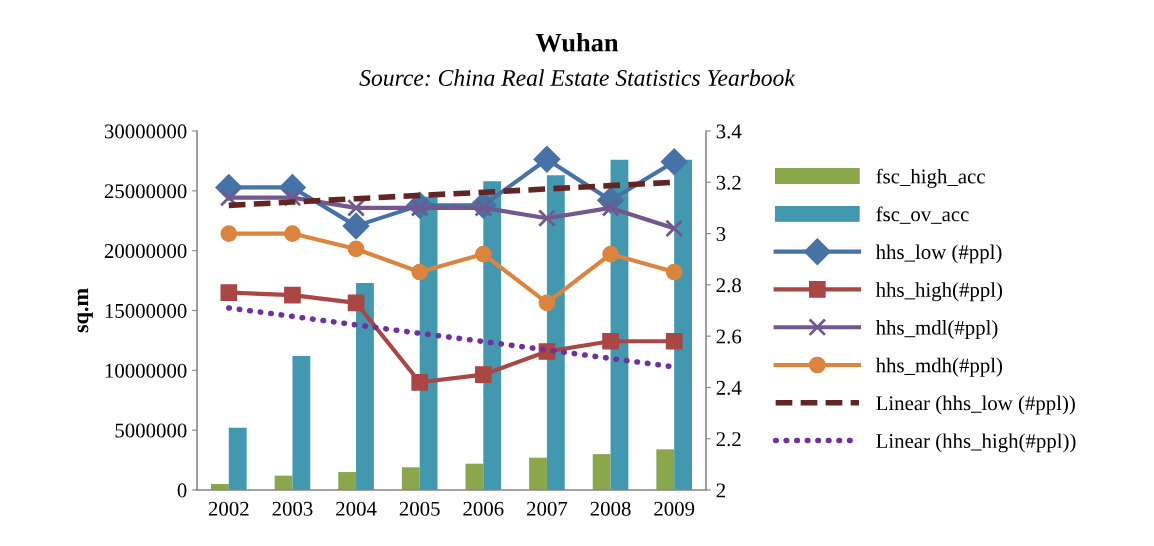 The height and width of the screenshot is (546, 1154). Describe the element at coordinates (146, 370) in the screenshot. I see `y-tick-label: 10000000` at that location.